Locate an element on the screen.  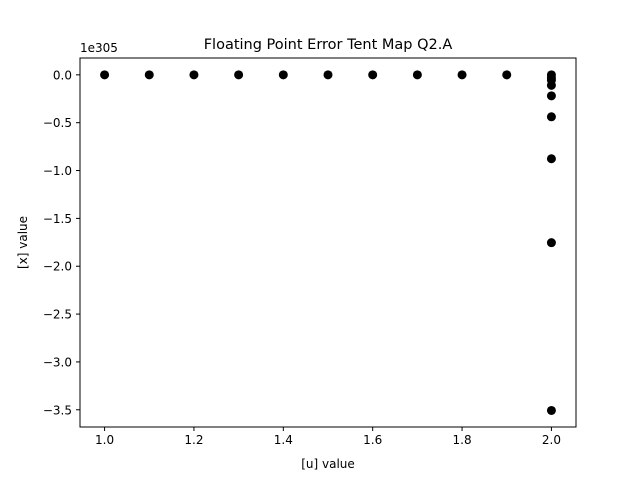
y-tick-label: −2.5 is located at coordinates (57, 315).